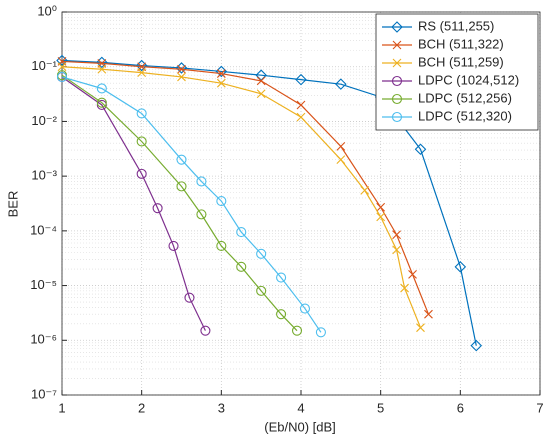 This screenshot has width=550, height=447. Describe the element at coordinates (461, 61) in the screenshot. I see `legend-label: BCH (511,259)` at that location.